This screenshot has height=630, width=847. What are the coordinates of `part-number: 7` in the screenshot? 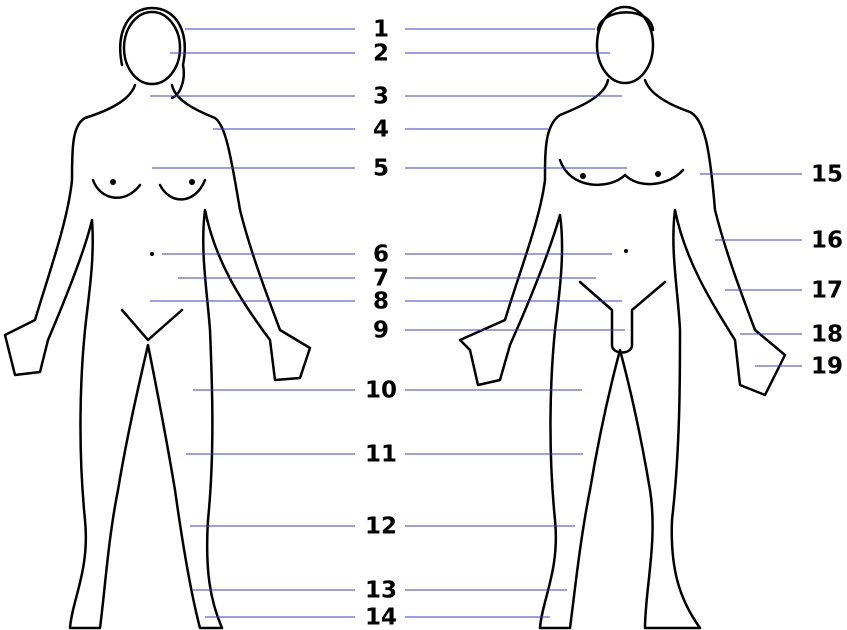 It's located at (381, 279).